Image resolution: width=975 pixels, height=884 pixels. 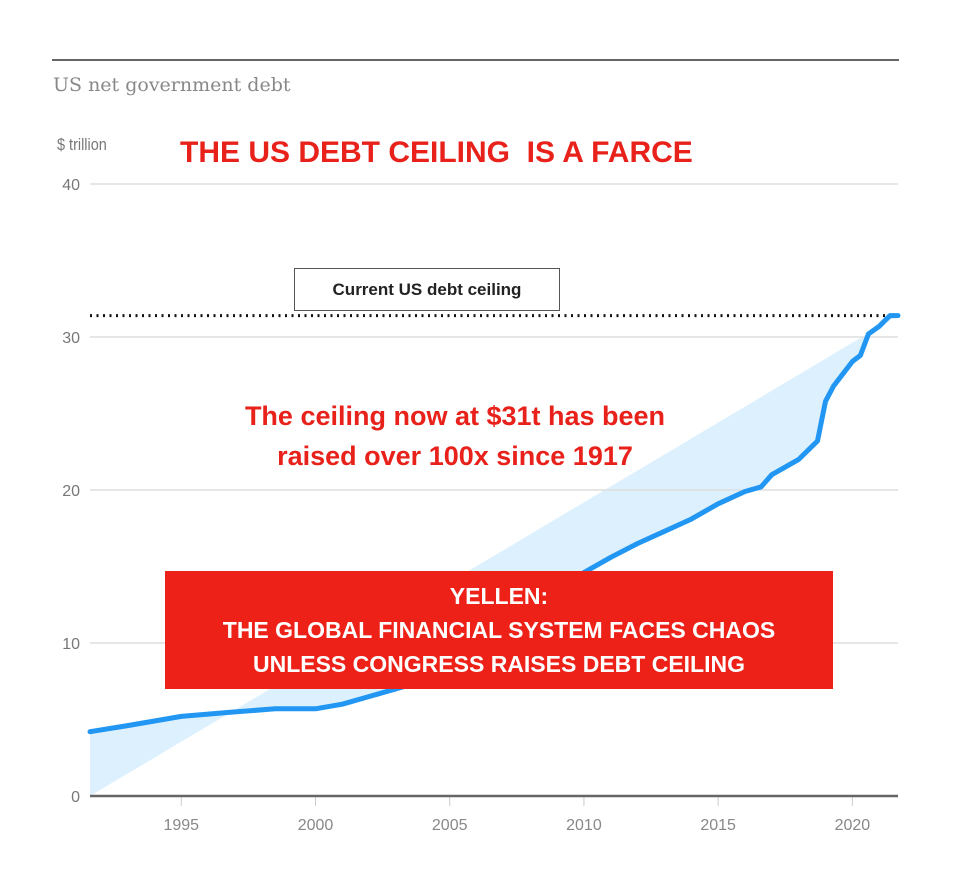 I want to click on top-rule, so click(x=475, y=60).